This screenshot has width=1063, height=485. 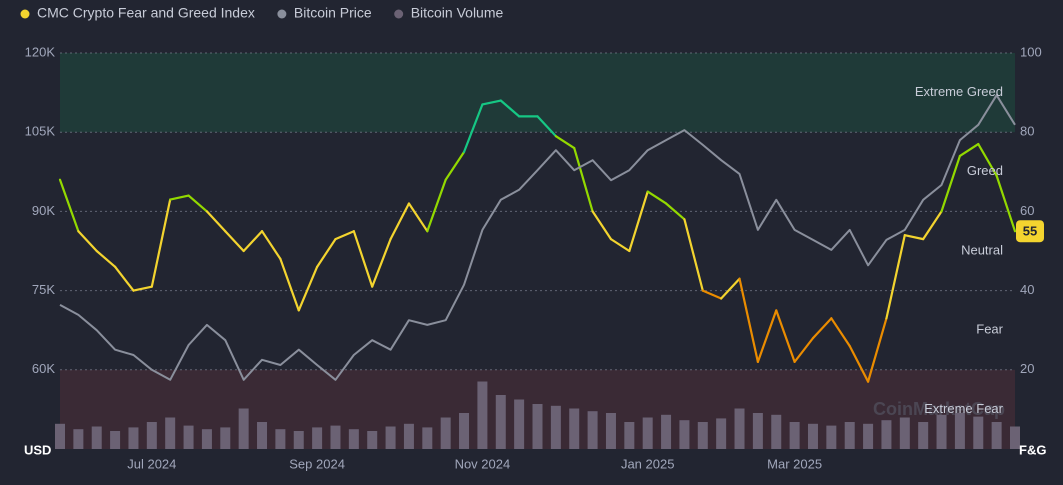 I want to click on x-tick-label: Mar 2025, so click(x=794, y=463).